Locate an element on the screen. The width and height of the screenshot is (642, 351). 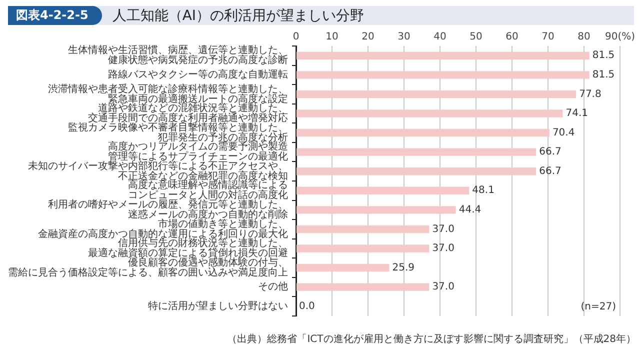
y-tick-label: 生体情報や生活習慣、病歴、遺伝等と連動した、健康状態や病気発症の予兆の高度な診断 is located at coordinates (178, 55).